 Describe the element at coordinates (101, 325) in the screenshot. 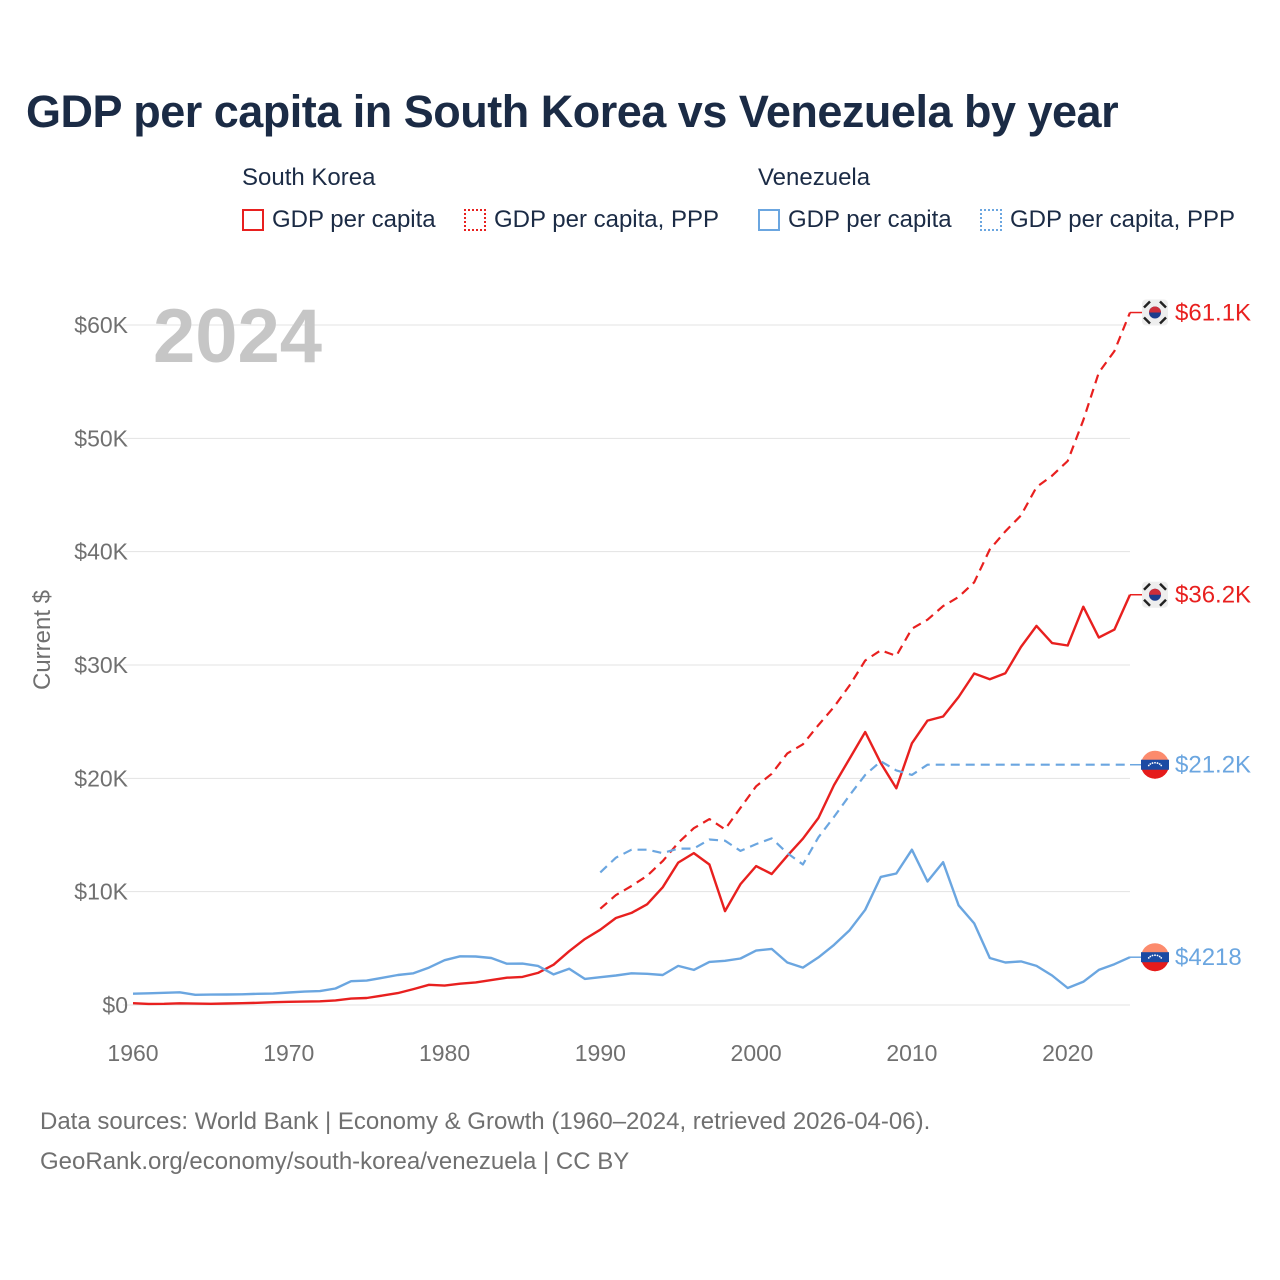

I see `y-tick-label: $60K` at that location.